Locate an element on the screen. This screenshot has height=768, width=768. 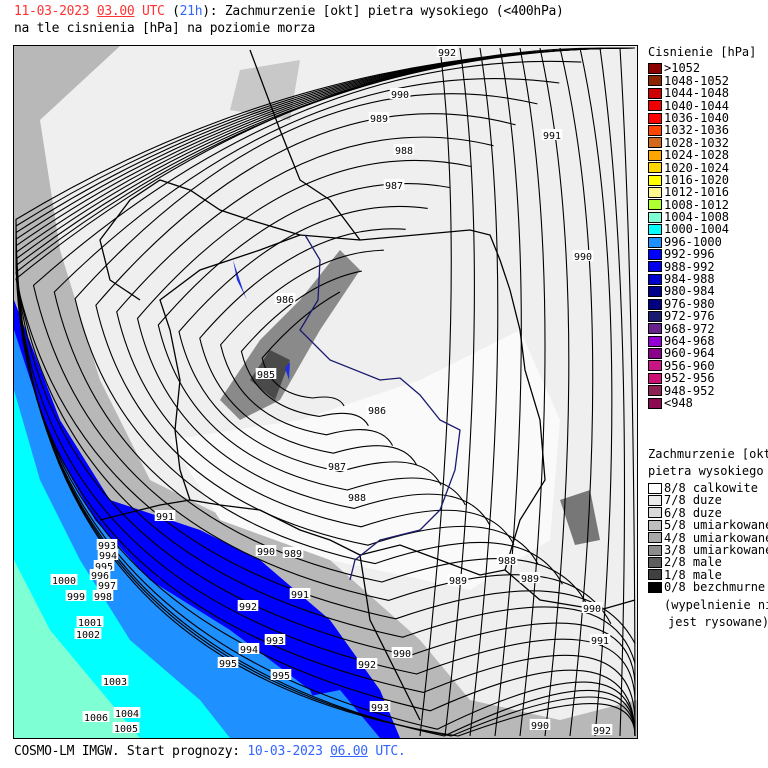
coastline is located at coordinates (145, 510).